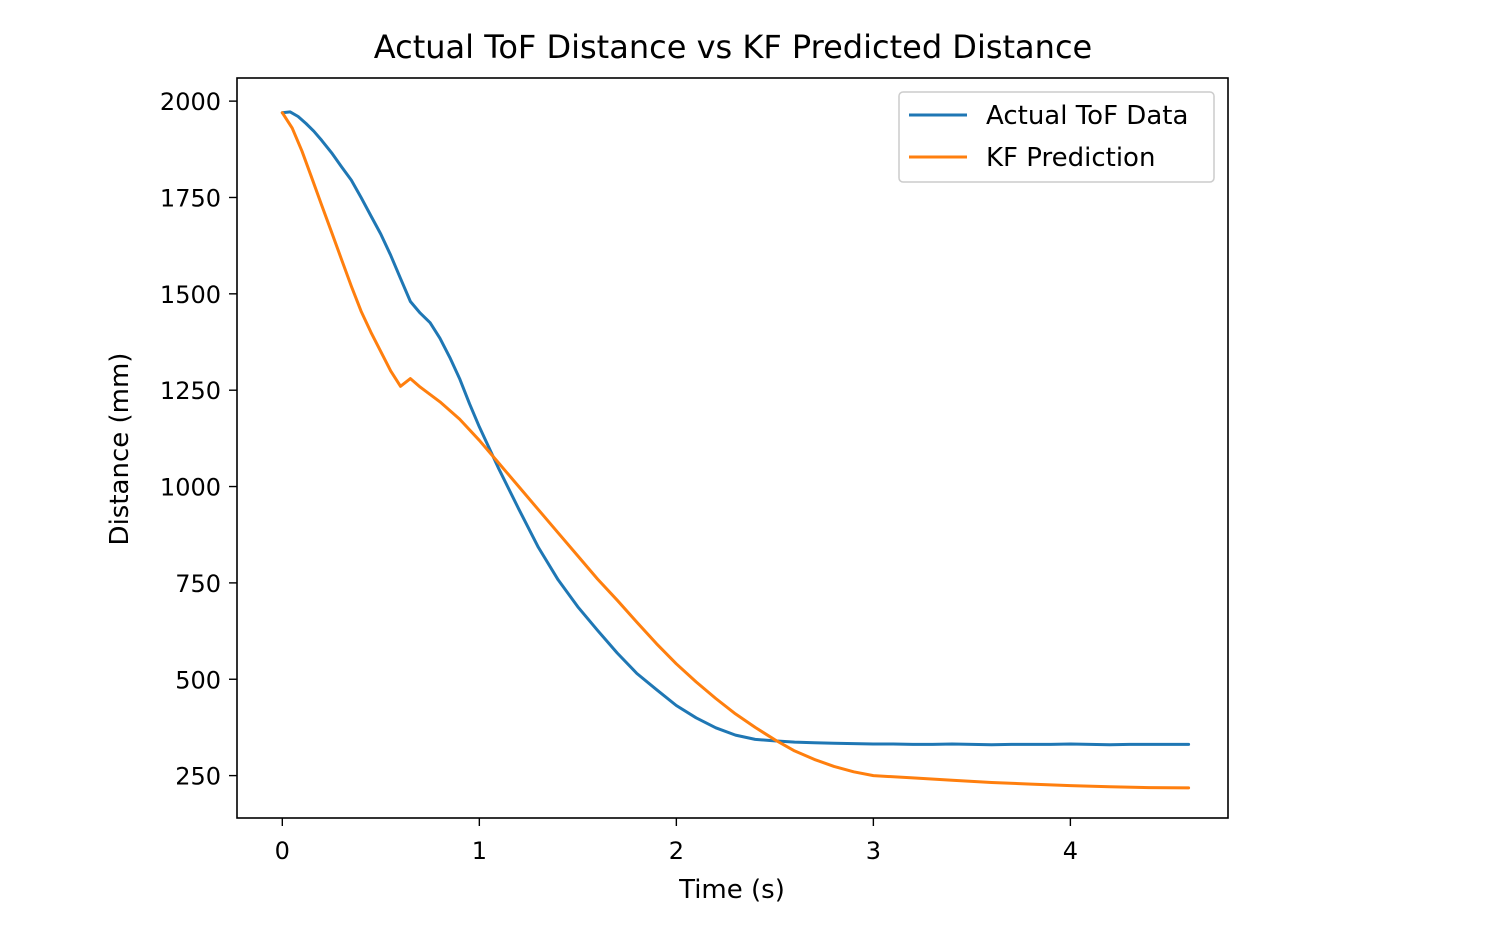  I want to click on x-tick-label: 4, so click(1070, 851).